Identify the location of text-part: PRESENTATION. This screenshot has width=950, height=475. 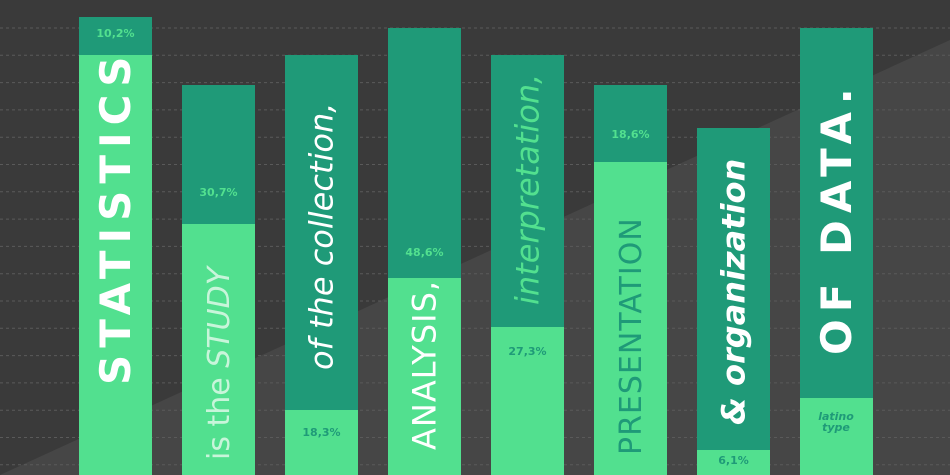
(631, 336).